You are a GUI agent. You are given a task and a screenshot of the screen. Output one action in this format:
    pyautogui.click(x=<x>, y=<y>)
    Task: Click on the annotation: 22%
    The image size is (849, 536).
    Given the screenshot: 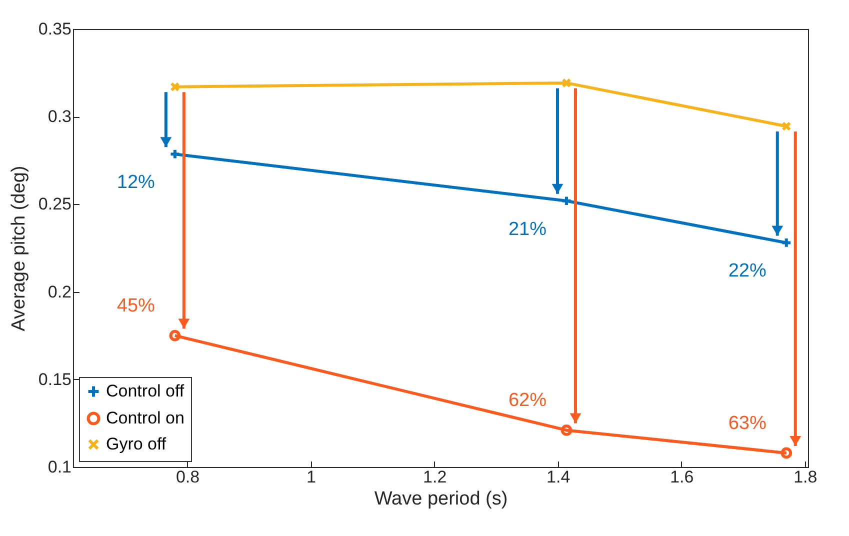 What is the action you would take?
    pyautogui.click(x=747, y=271)
    